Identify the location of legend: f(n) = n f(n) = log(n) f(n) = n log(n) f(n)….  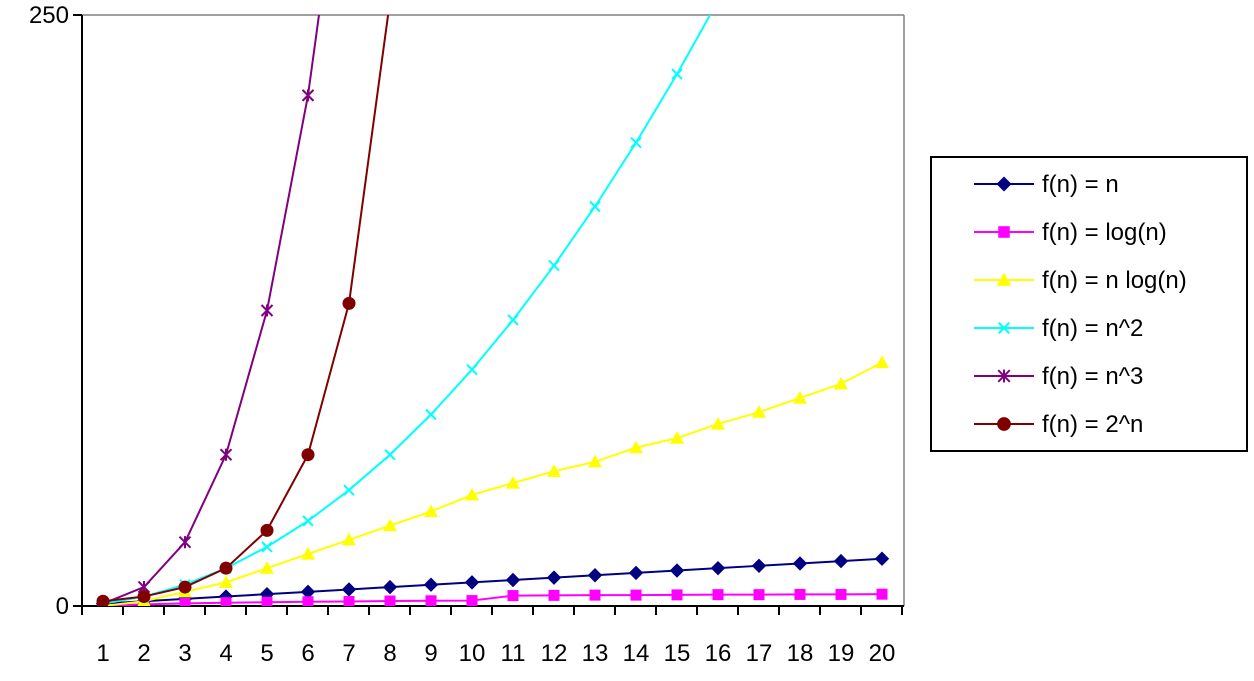
(1089, 304).